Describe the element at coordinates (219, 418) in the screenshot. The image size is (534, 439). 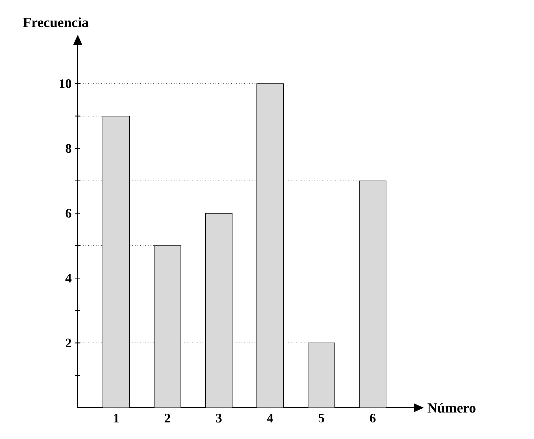
I see `x-tick-label: 3` at that location.